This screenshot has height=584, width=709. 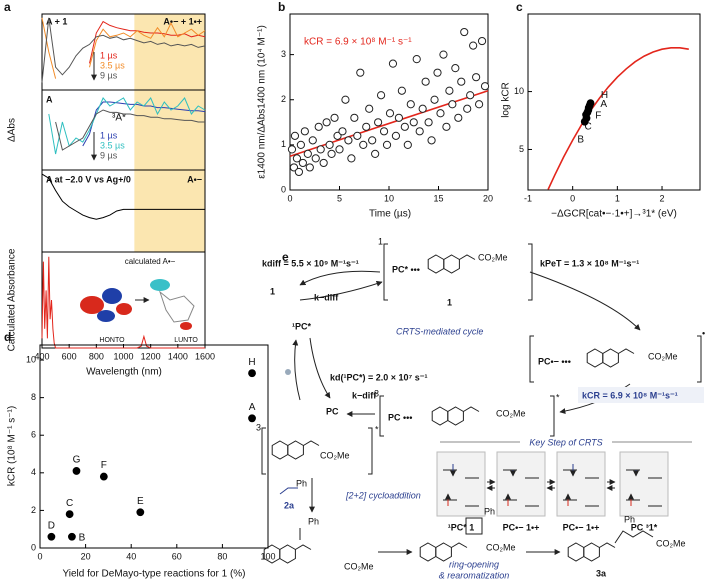 What do you see at coordinates (288, 491) in the screenshot?
I see `vinyl` at bounding box center [288, 491].